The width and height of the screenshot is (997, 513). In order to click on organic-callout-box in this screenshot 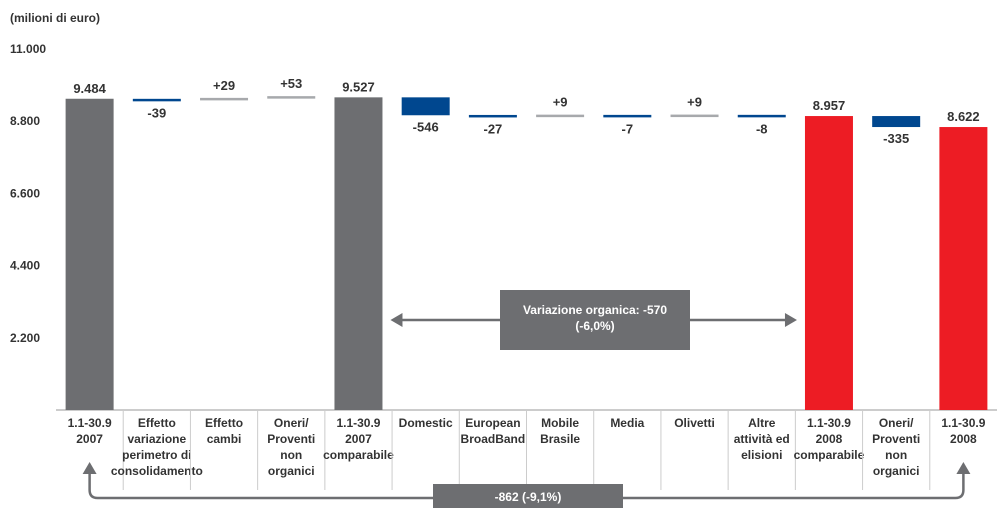, I will do `click(595, 320)`.